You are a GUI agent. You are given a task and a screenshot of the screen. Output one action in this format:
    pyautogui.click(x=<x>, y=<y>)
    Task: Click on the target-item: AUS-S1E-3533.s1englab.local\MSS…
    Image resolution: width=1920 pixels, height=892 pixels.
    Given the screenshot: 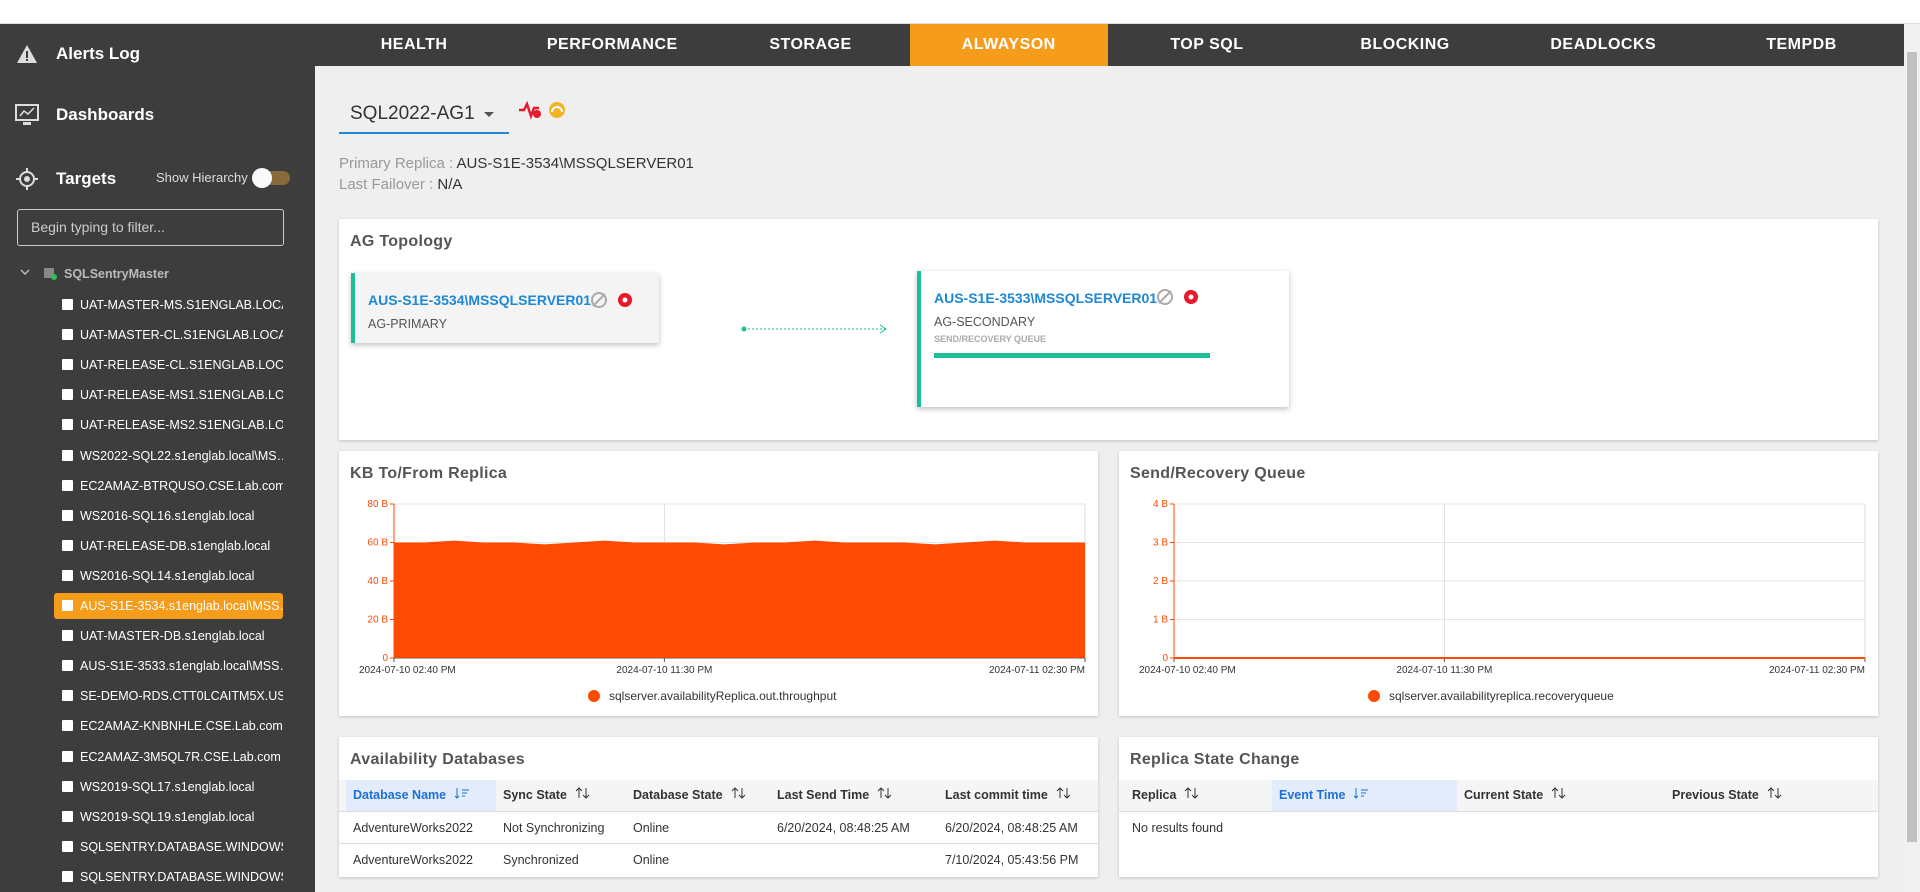 What is the action you would take?
    pyautogui.click(x=168, y=666)
    